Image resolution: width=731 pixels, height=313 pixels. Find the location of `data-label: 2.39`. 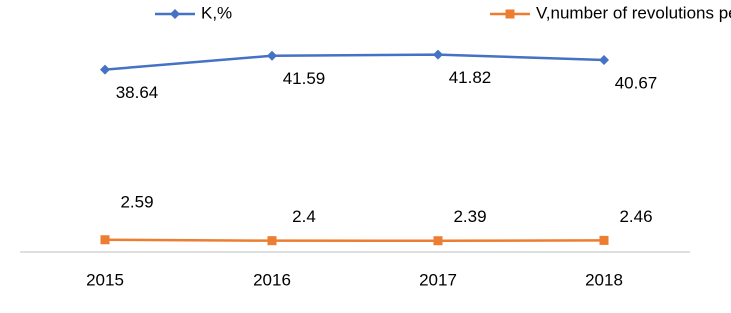

data-label: 2.39 is located at coordinates (469, 216).